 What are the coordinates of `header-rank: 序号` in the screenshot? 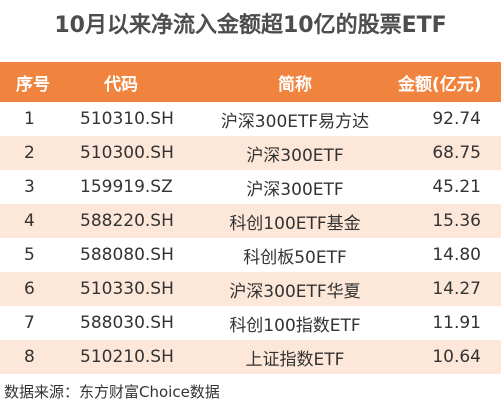 It's located at (33, 84).